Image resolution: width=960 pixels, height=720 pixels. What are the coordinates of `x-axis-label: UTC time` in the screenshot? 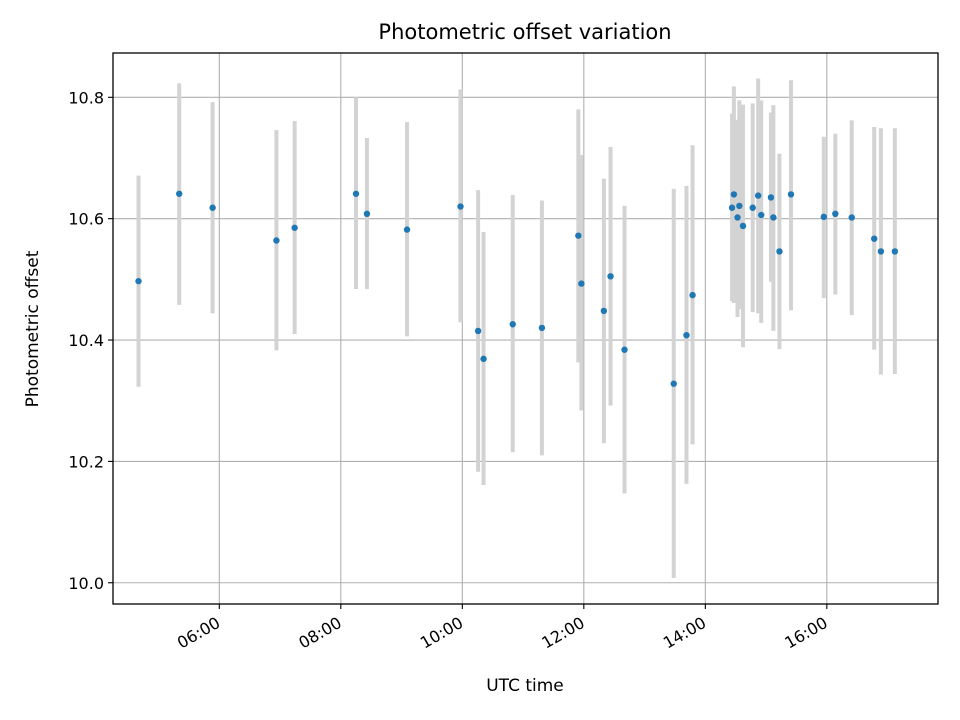 It's located at (525, 686).